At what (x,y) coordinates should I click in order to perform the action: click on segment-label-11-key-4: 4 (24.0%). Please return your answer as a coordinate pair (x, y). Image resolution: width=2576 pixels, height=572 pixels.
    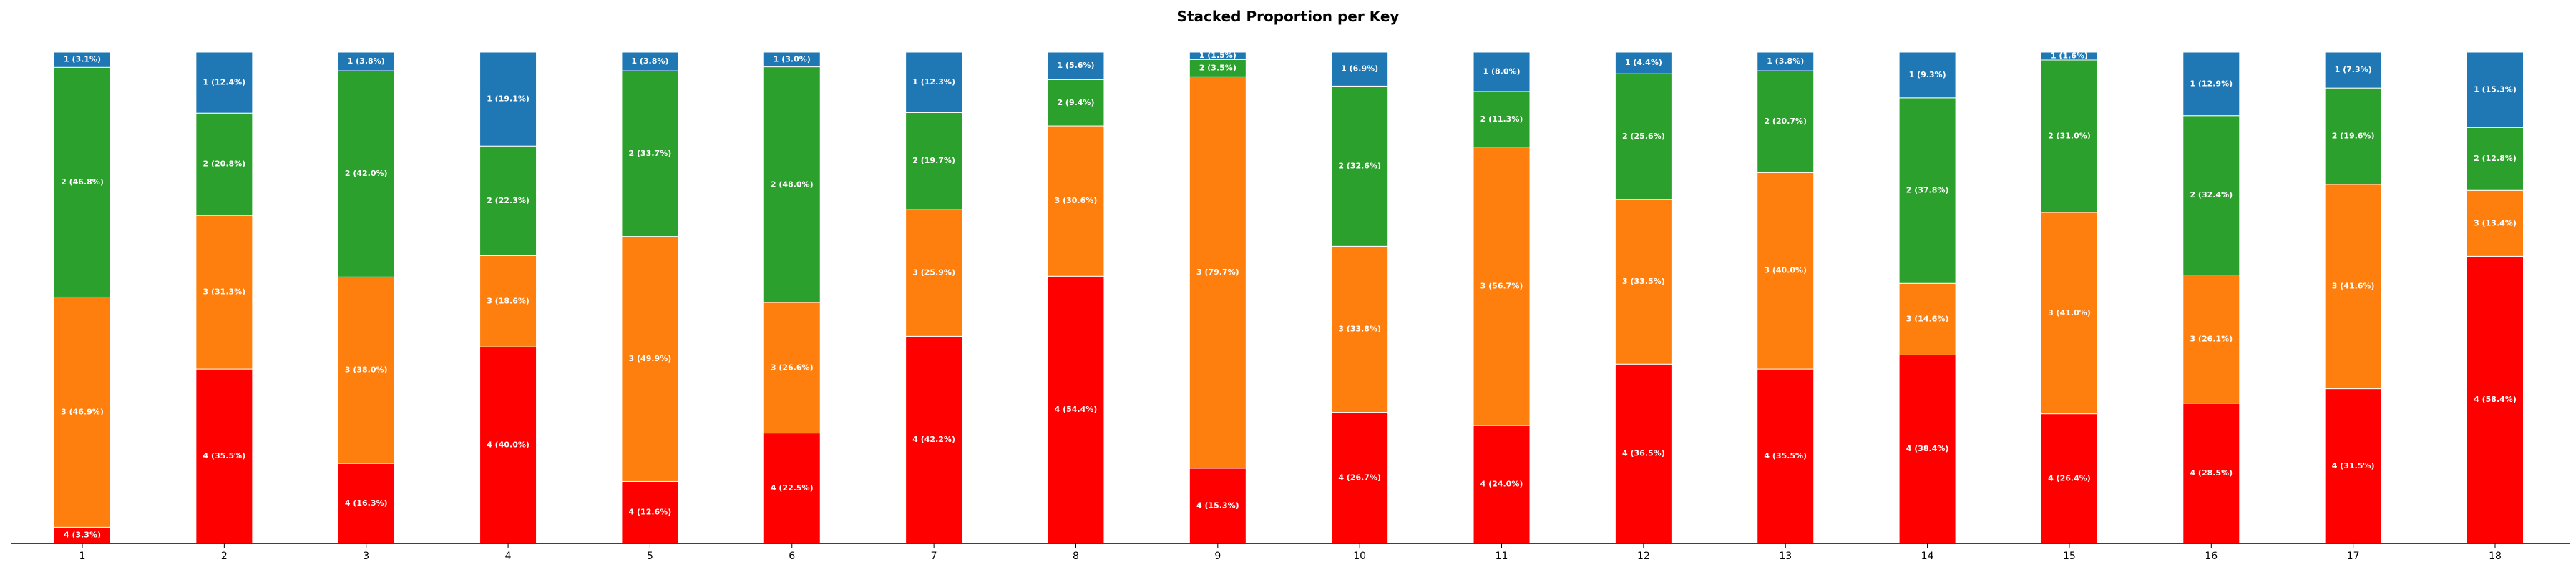
    Looking at the image, I should click on (1501, 484).